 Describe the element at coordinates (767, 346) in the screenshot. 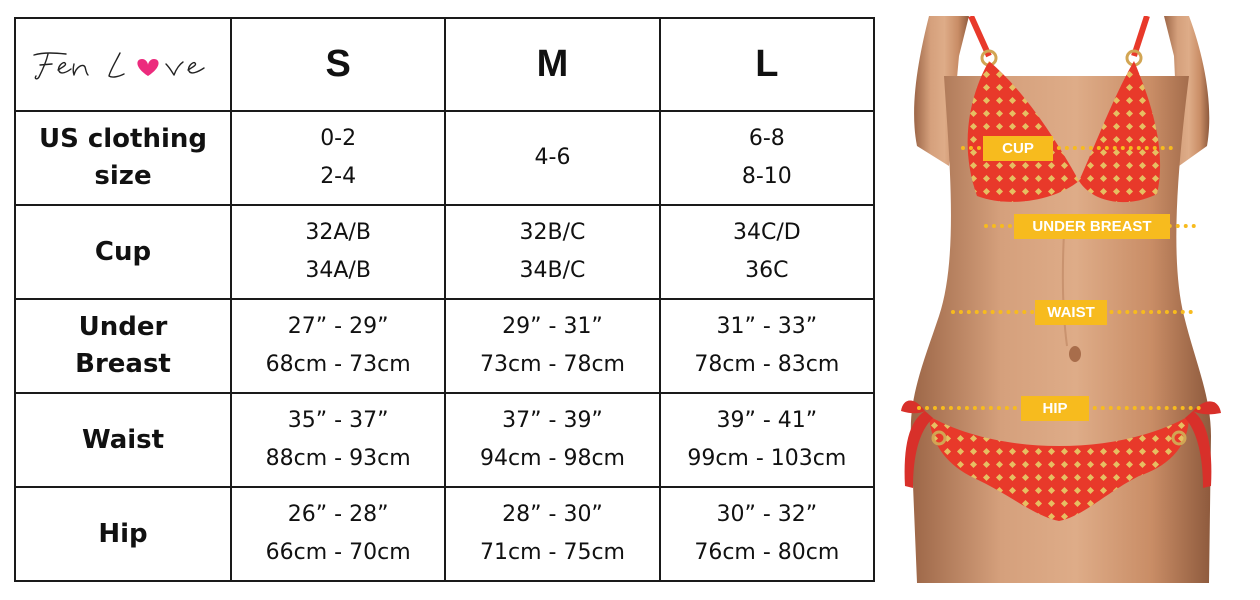

I see `cell-under-breast-l: 31” - 33” 78cm - 83cm` at that location.